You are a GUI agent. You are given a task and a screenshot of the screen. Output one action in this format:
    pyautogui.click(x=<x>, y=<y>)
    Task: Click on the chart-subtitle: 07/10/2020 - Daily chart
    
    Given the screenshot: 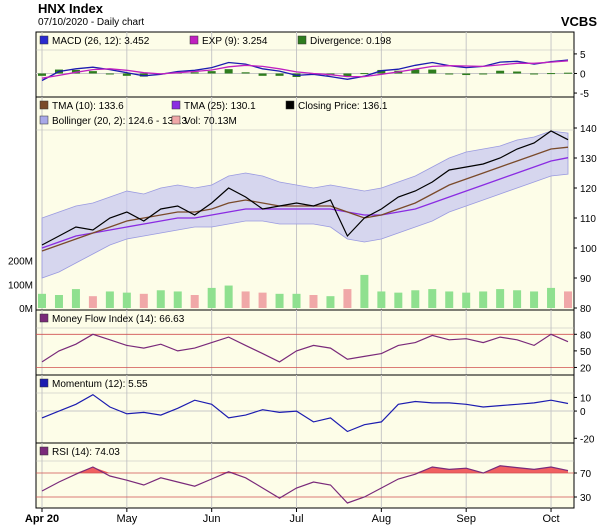 What is the action you would take?
    pyautogui.click(x=91, y=22)
    